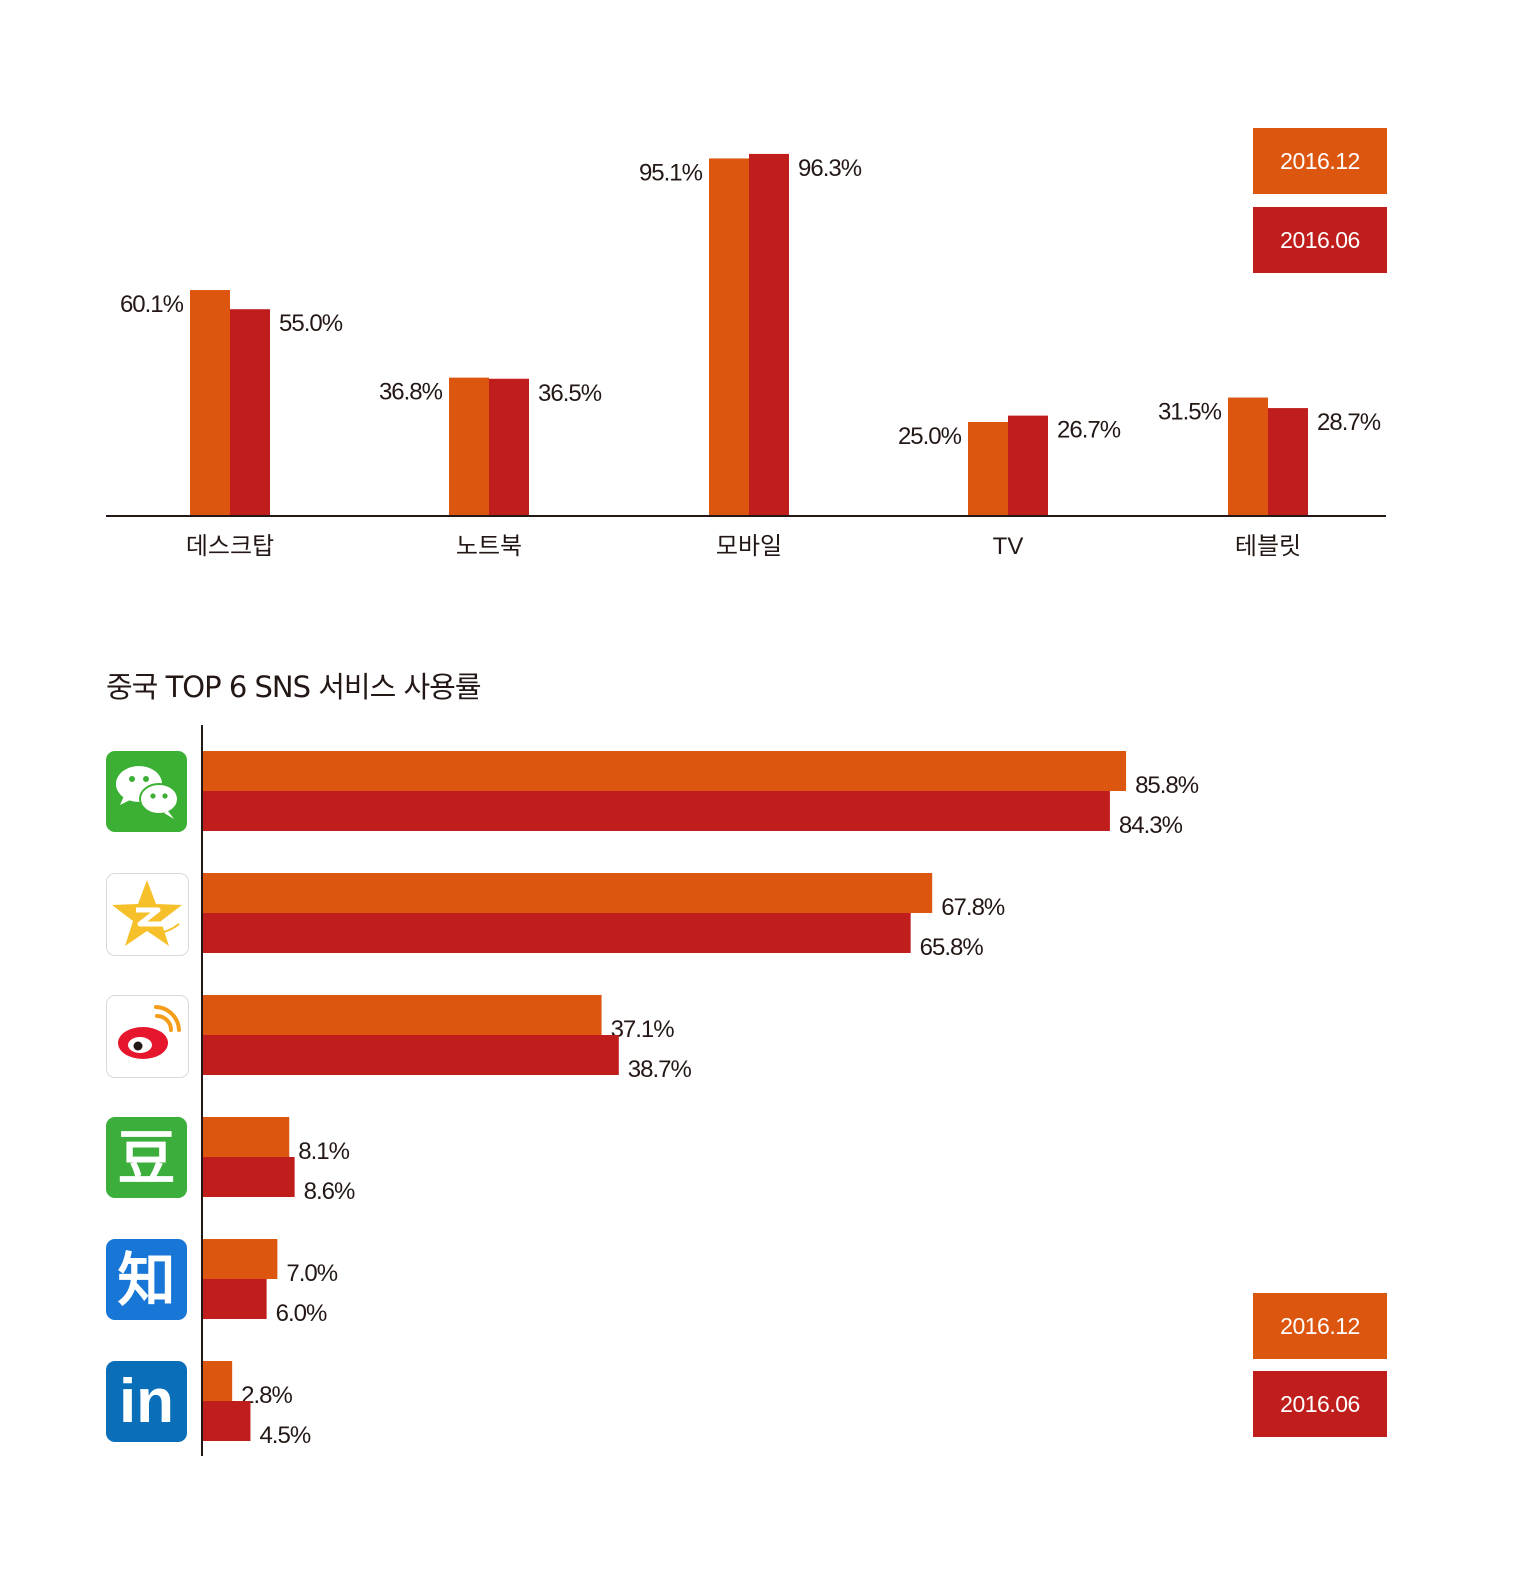 Image resolution: width=1524 pixels, height=1575 pixels. I want to click on bar-데스크탑-2016.12, so click(210, 403).